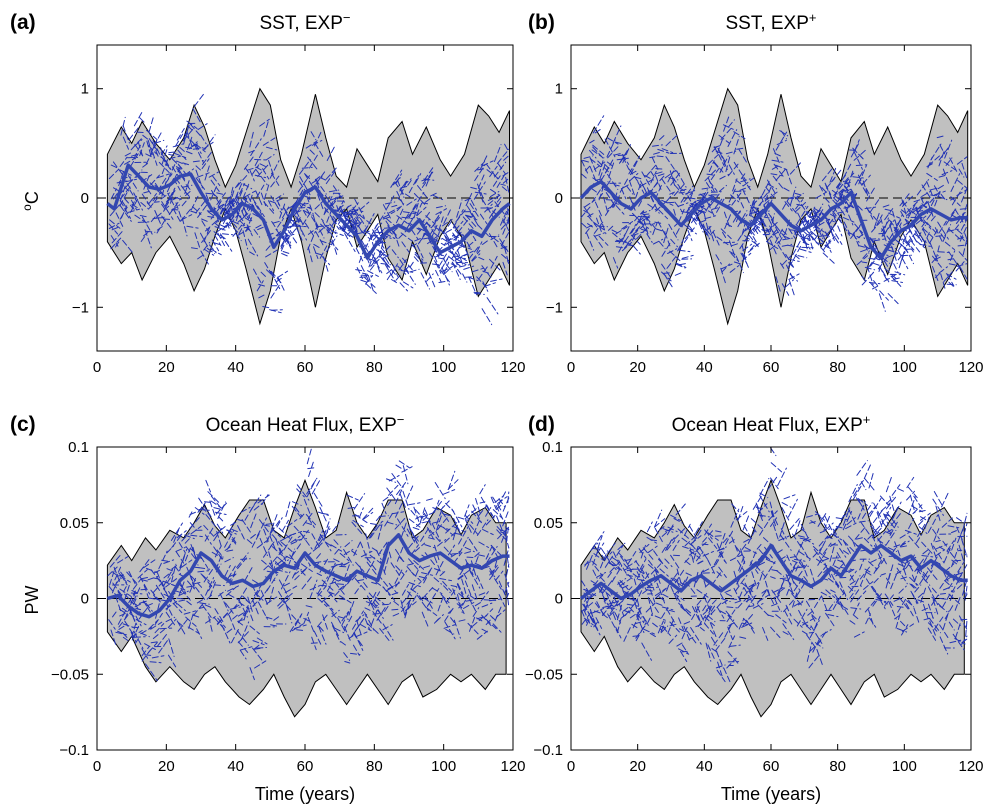 This screenshot has width=1000, height=807. What do you see at coordinates (637, 766) in the screenshot?
I see `x-tick-label: 20` at bounding box center [637, 766].